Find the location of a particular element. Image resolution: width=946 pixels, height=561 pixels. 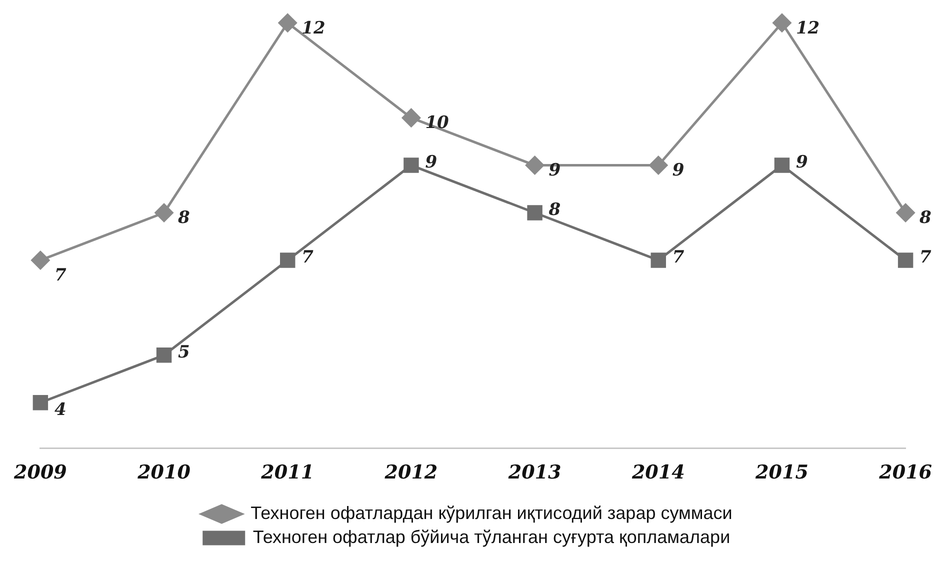

legend-label: Техноген офатлар бўйича тўланган суғурта қопламалари is located at coordinates (491, 536).